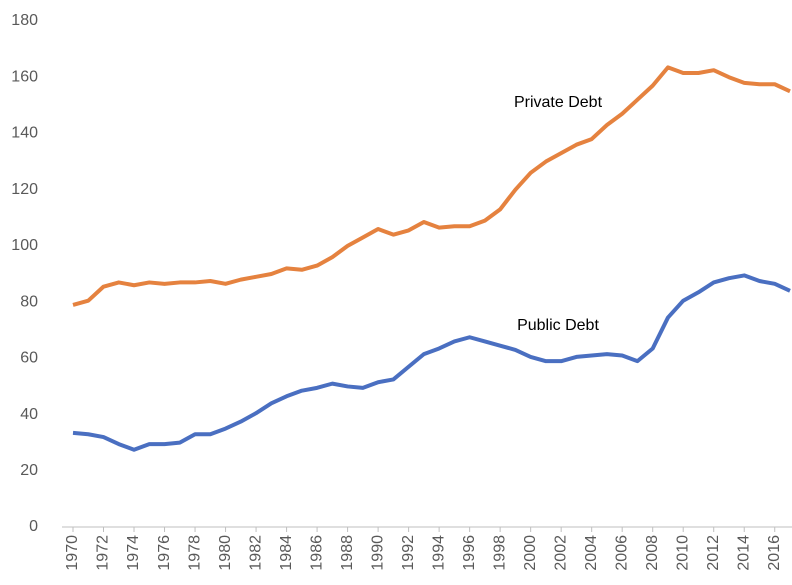 Image resolution: width=792 pixels, height=585 pixels. What do you see at coordinates (560, 553) in the screenshot?
I see `x-tick-label: 2002` at bounding box center [560, 553].